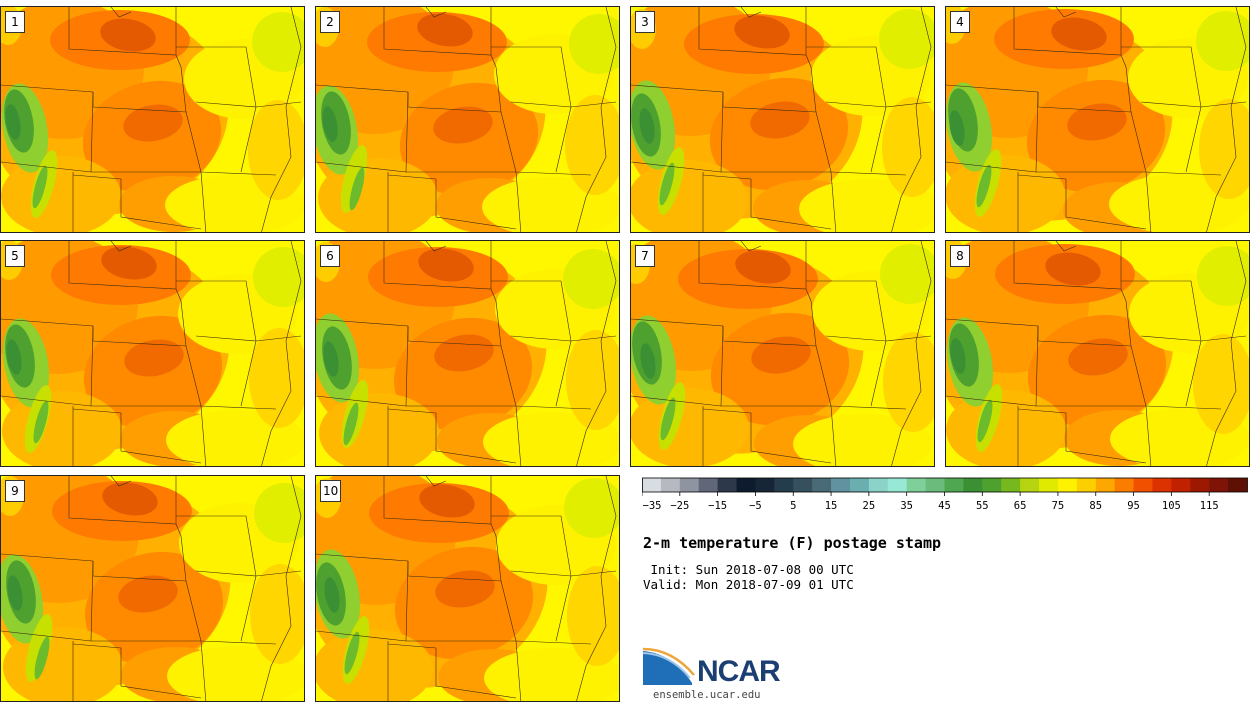 The width and height of the screenshot is (1260, 703). Describe the element at coordinates (906, 506) in the screenshot. I see `colorbar-tick-label: 35` at that location.